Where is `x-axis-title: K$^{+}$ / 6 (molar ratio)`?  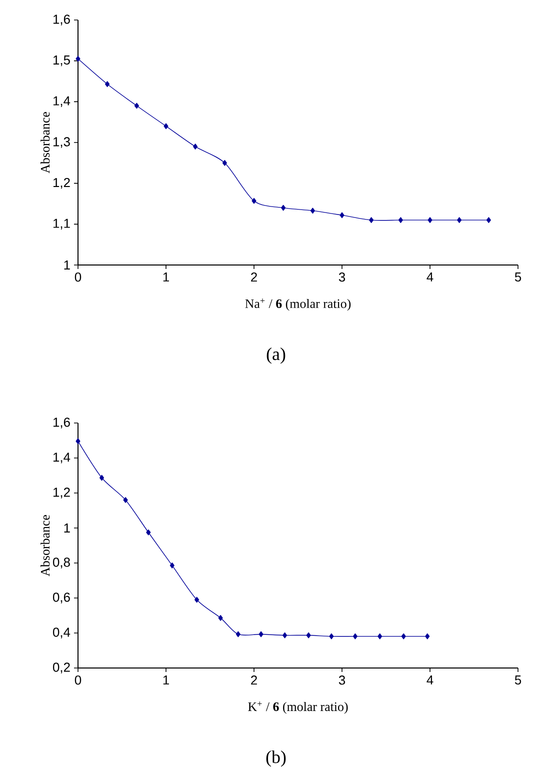 x-axis-title: K$^{+}$ / 6 (molar ratio) is located at coordinates (298, 707).